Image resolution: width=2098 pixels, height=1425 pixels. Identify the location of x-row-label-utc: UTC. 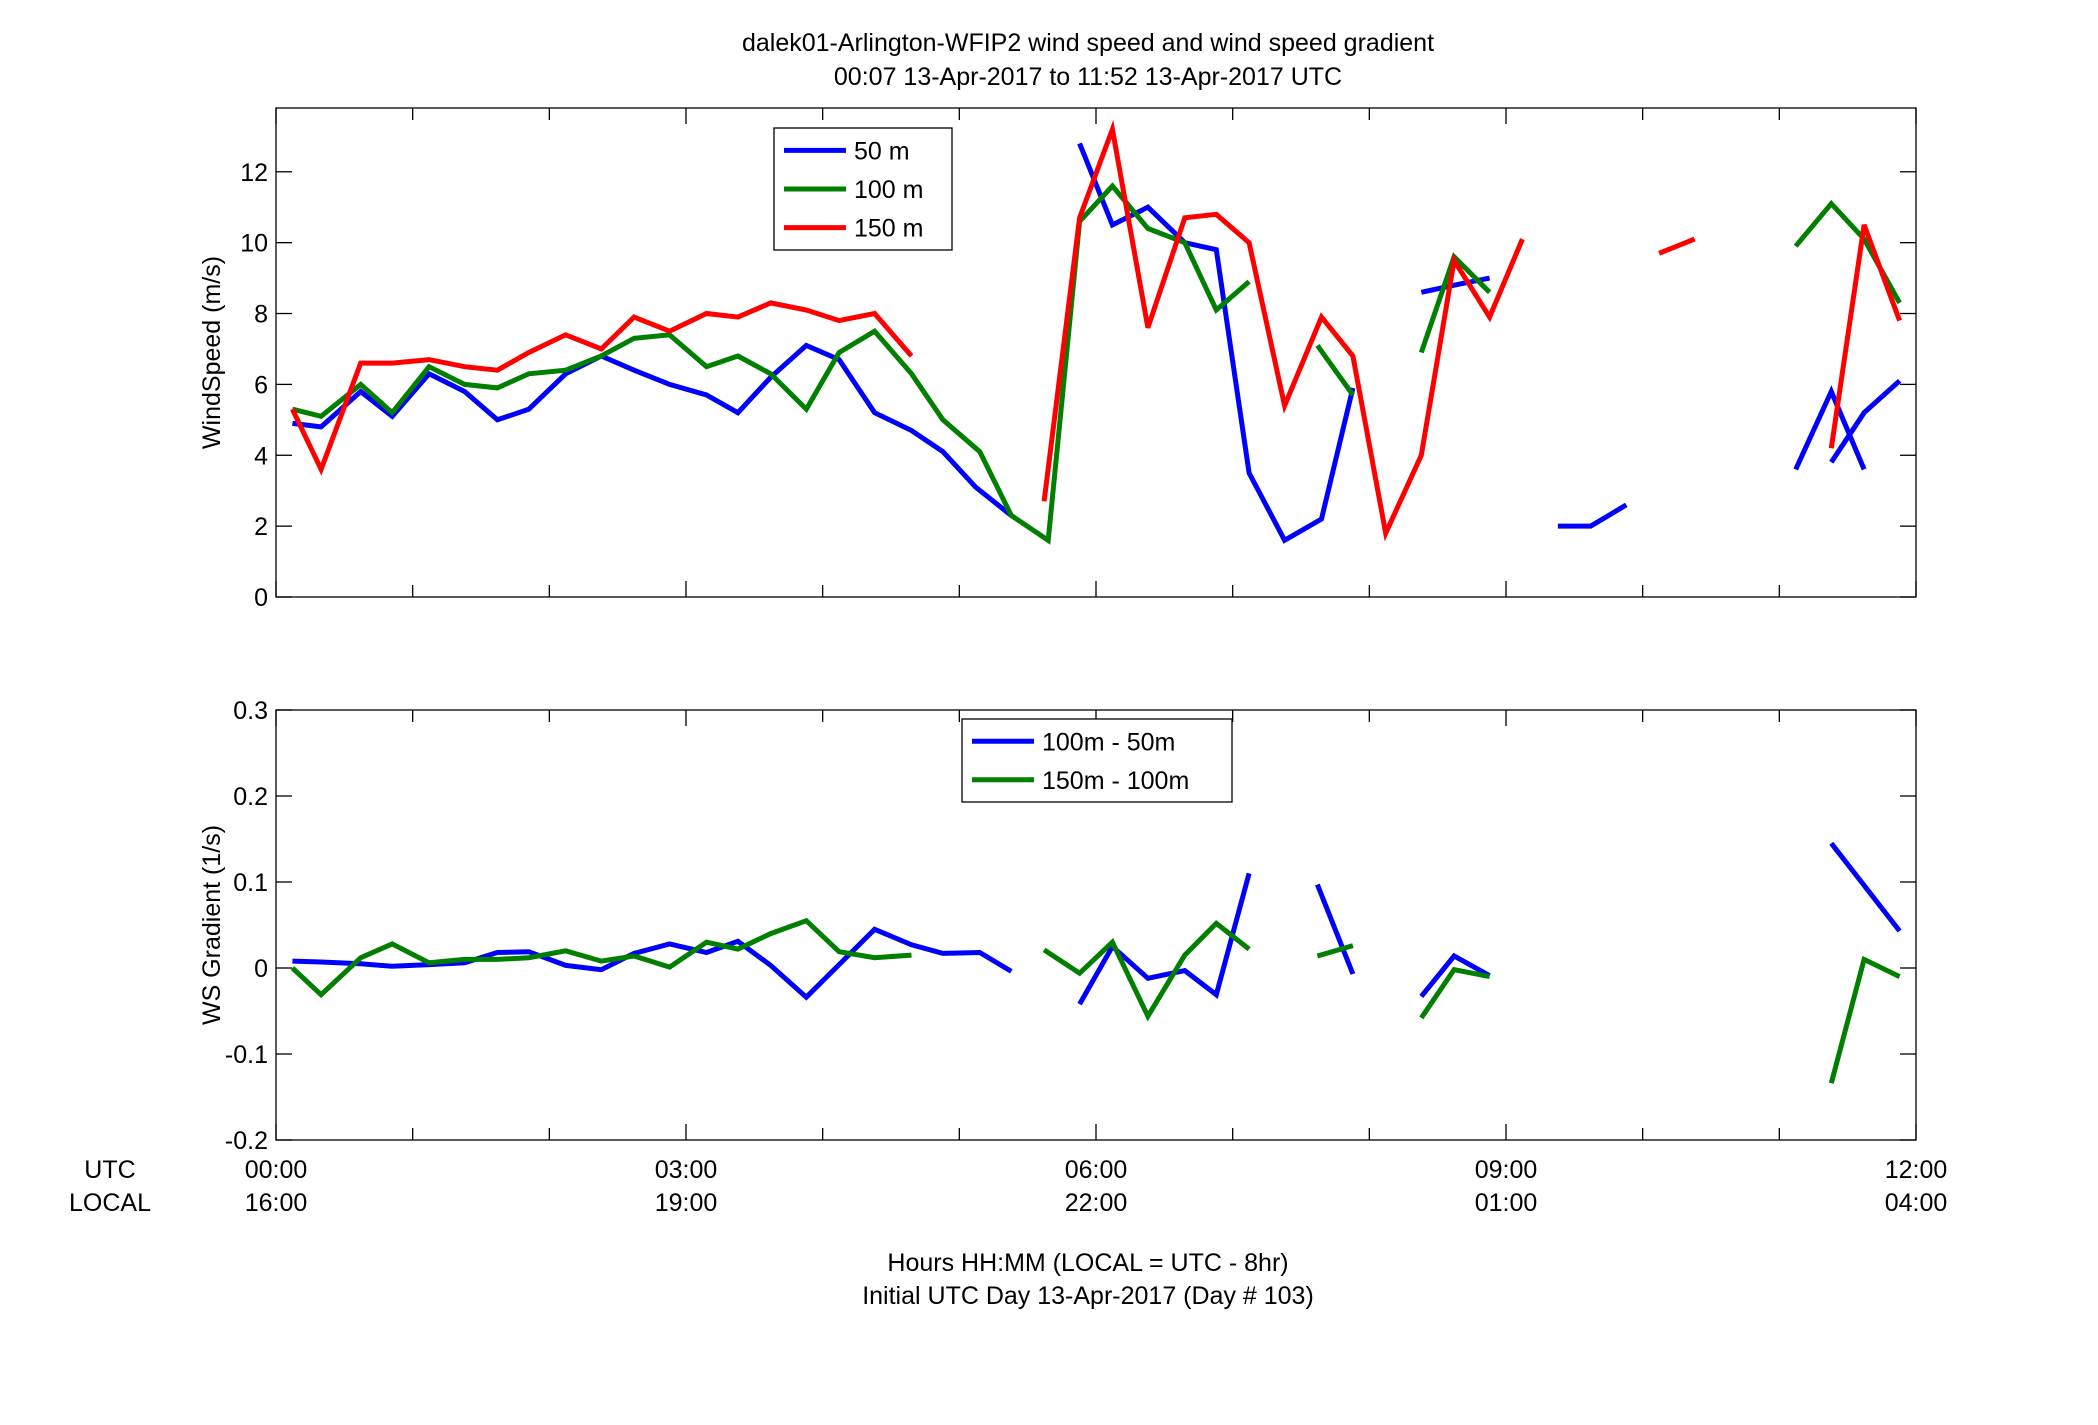
(109, 1170).